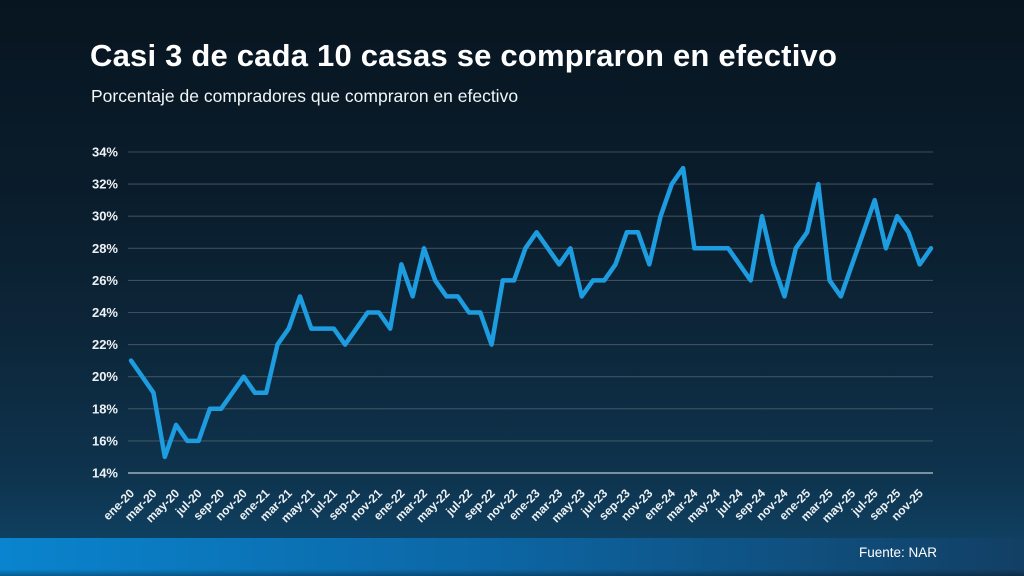 Image resolution: width=1024 pixels, height=576 pixels. Describe the element at coordinates (105, 280) in the screenshot. I see `y-axis-label: 26%` at that location.